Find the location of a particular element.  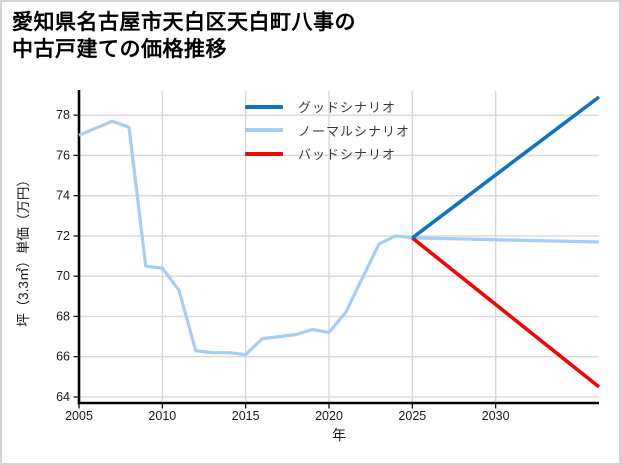

y-tick-label: 68 is located at coordinates (63, 316).